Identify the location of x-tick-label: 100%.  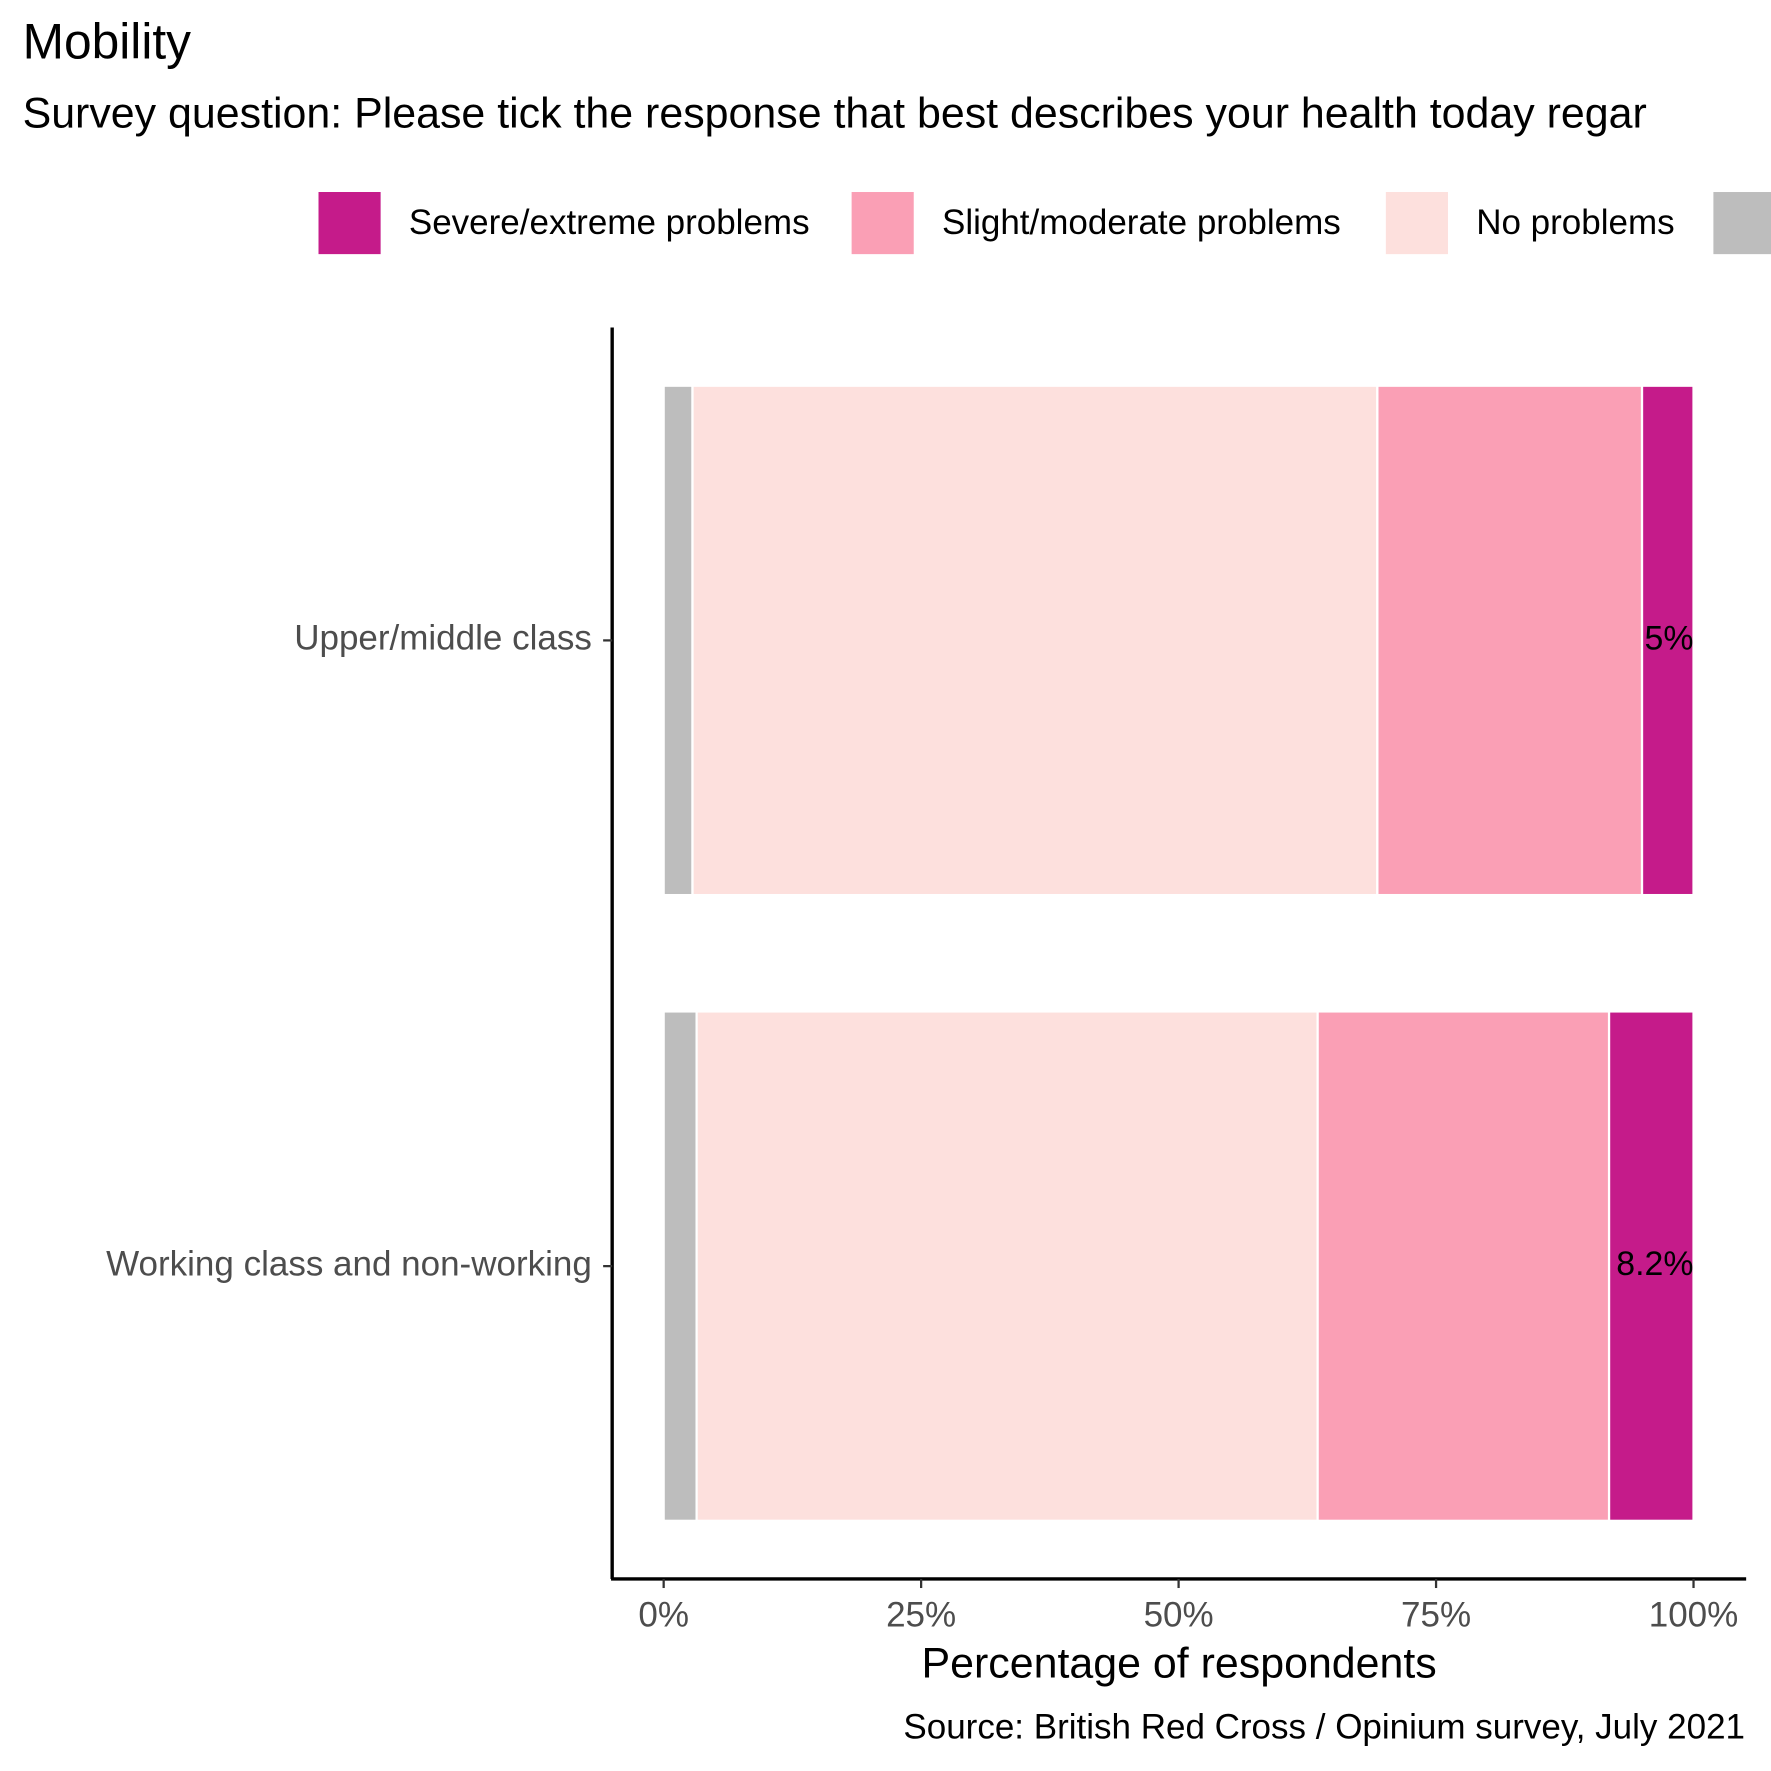
(1694, 1615).